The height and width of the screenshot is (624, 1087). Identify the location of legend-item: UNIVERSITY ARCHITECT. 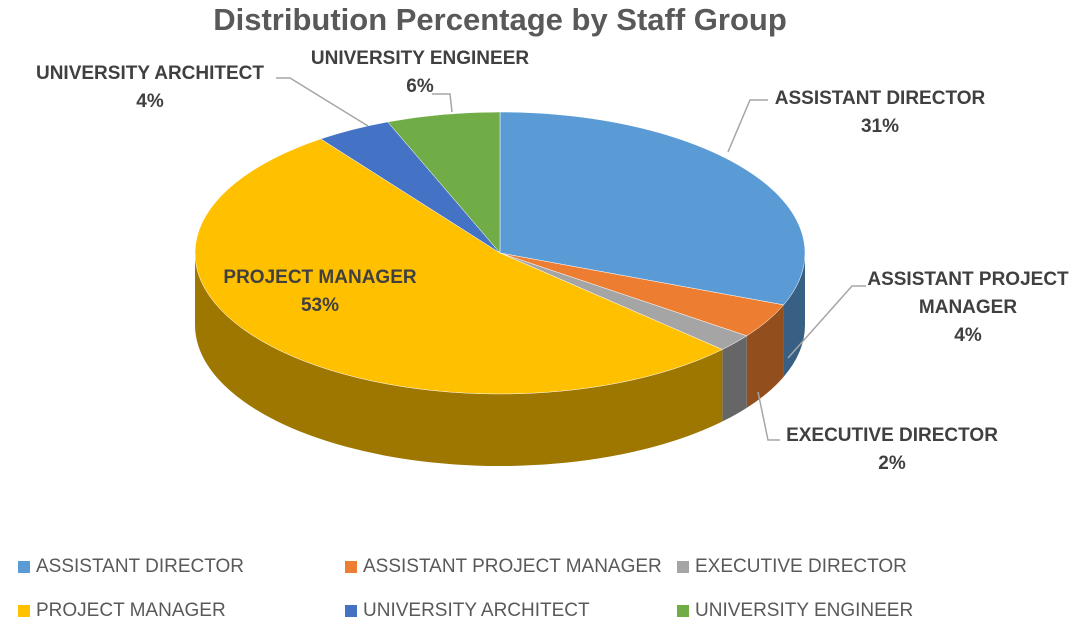
(467, 611).